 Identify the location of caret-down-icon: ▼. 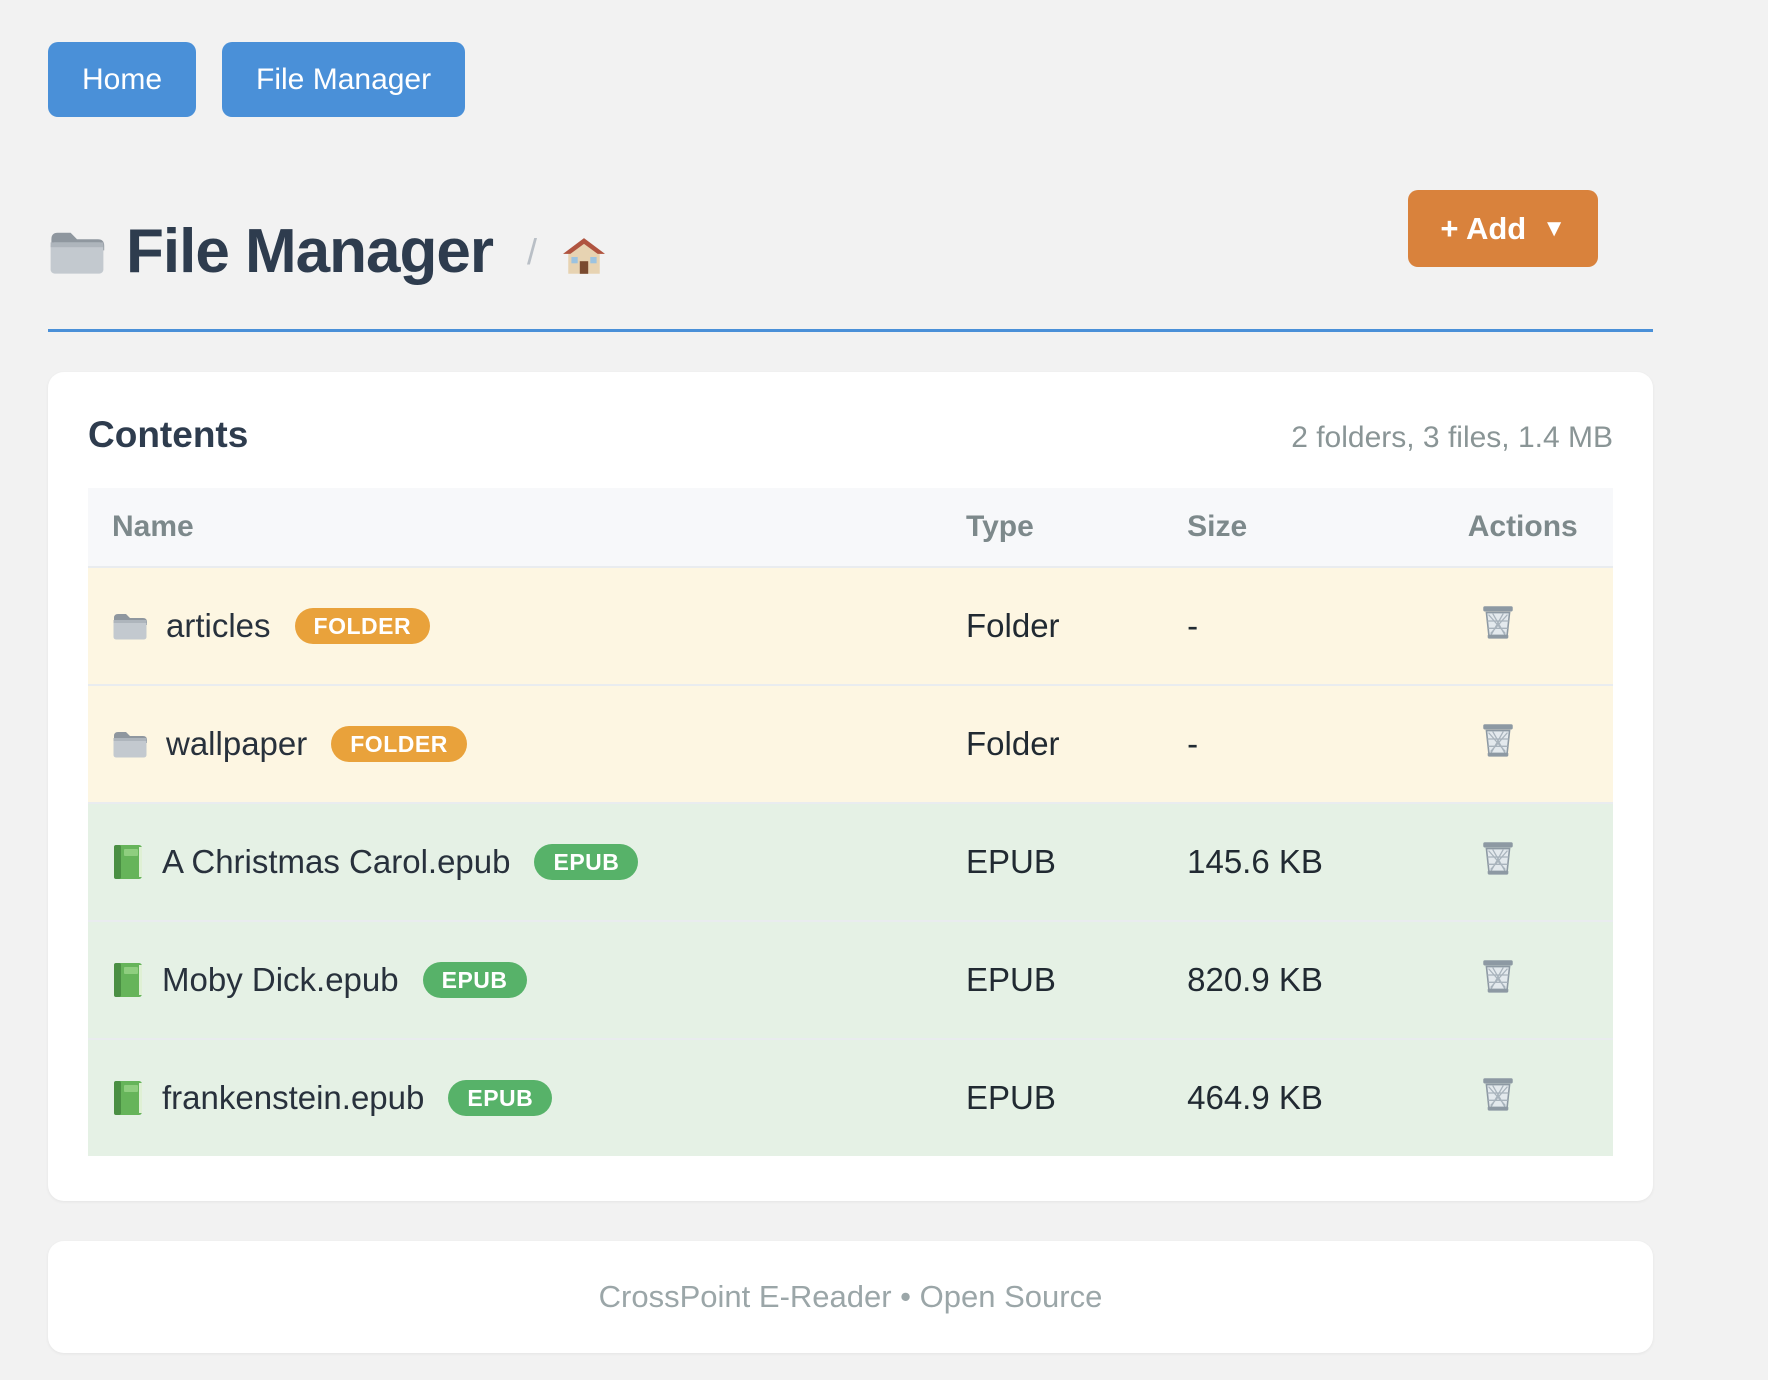
(1554, 228).